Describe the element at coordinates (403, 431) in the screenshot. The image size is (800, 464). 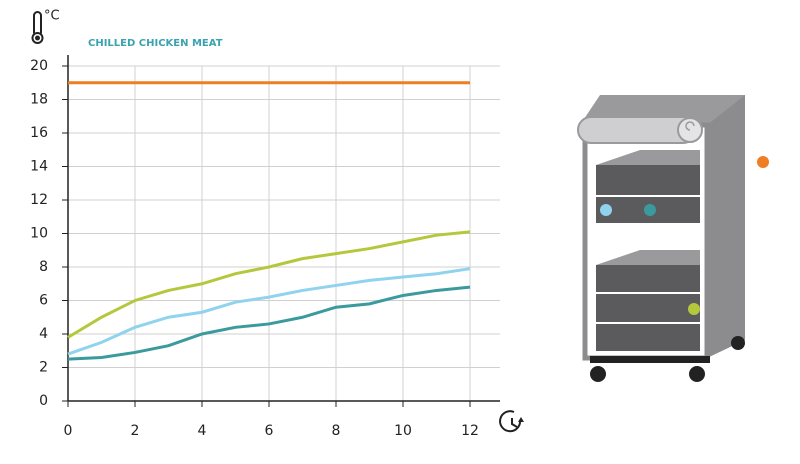
I see `x-tick-label: 10` at that location.